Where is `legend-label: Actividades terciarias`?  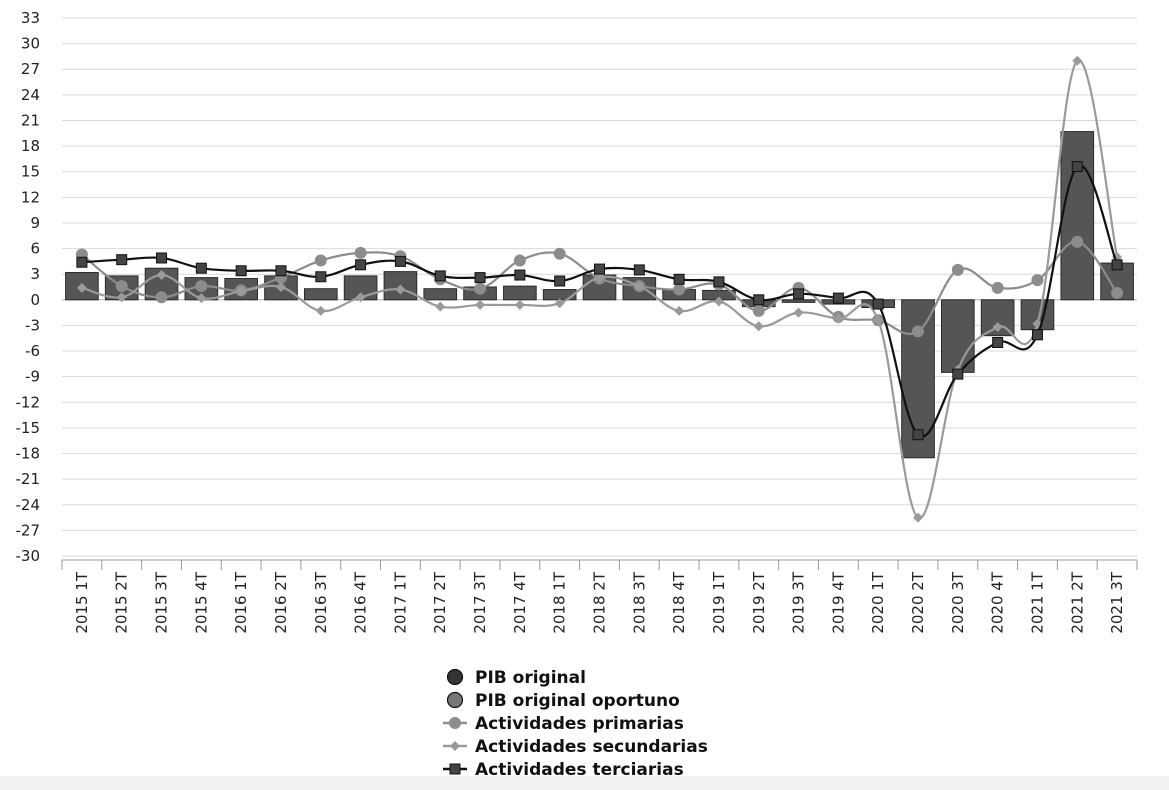
legend-label: Actividades terciarias is located at coordinates (579, 770).